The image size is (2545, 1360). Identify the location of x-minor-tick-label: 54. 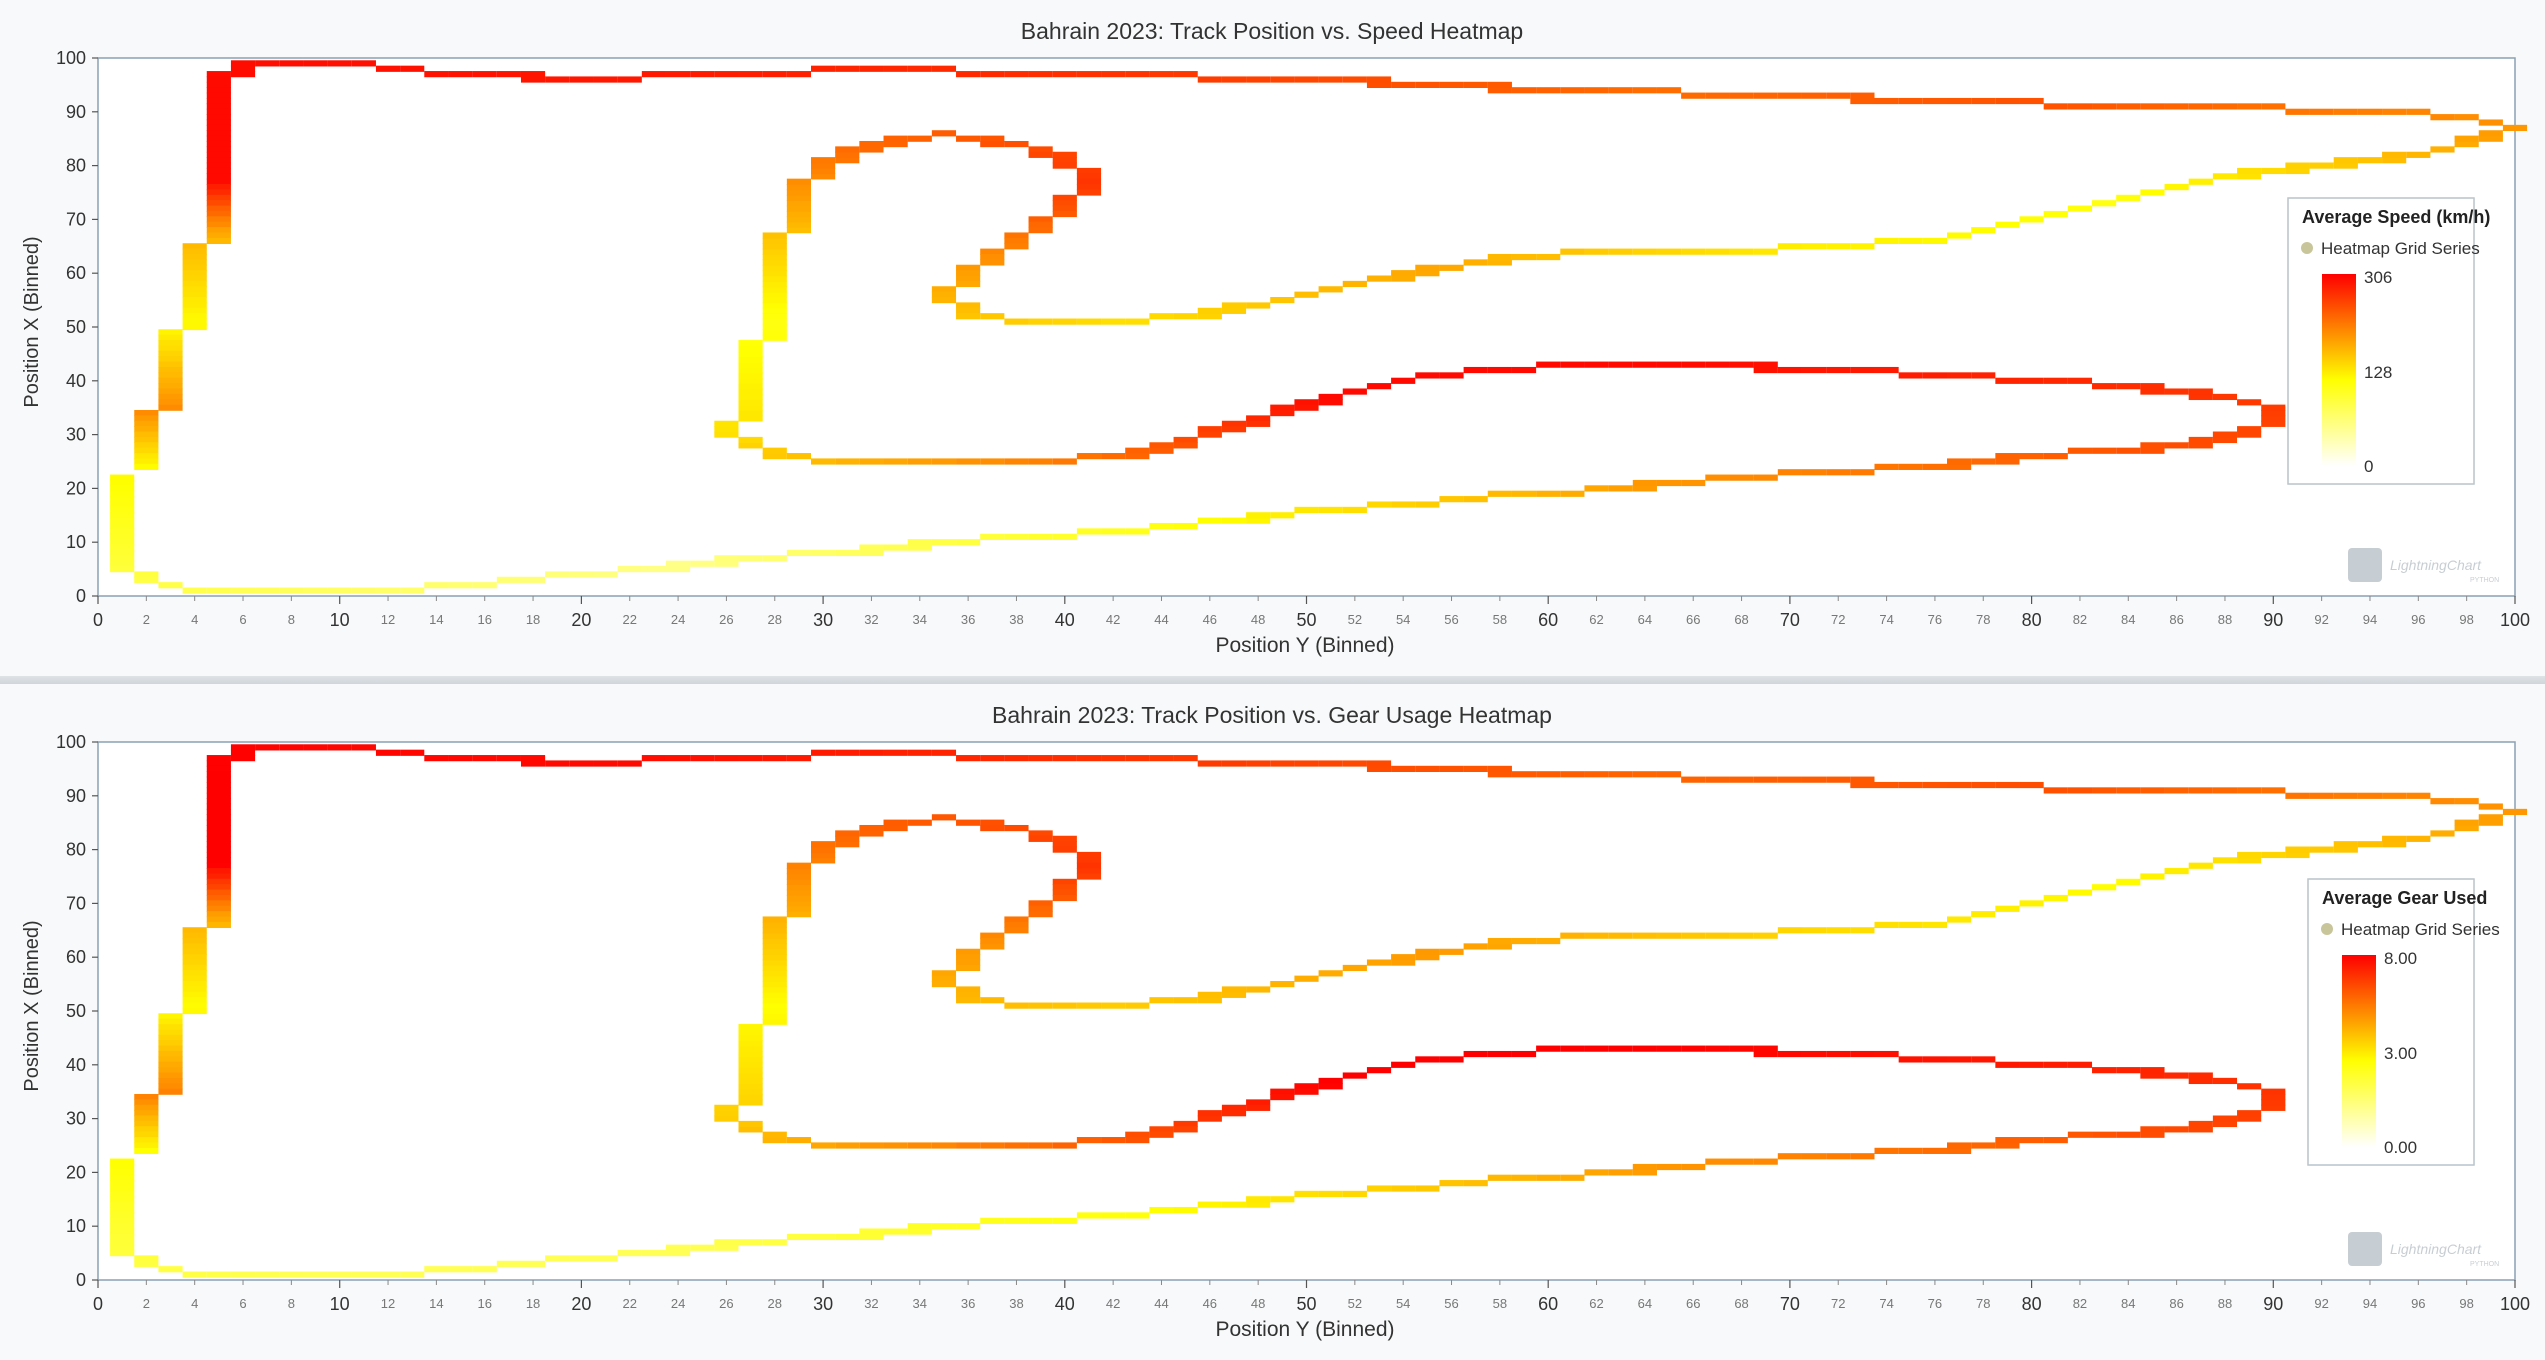
(1403, 1303).